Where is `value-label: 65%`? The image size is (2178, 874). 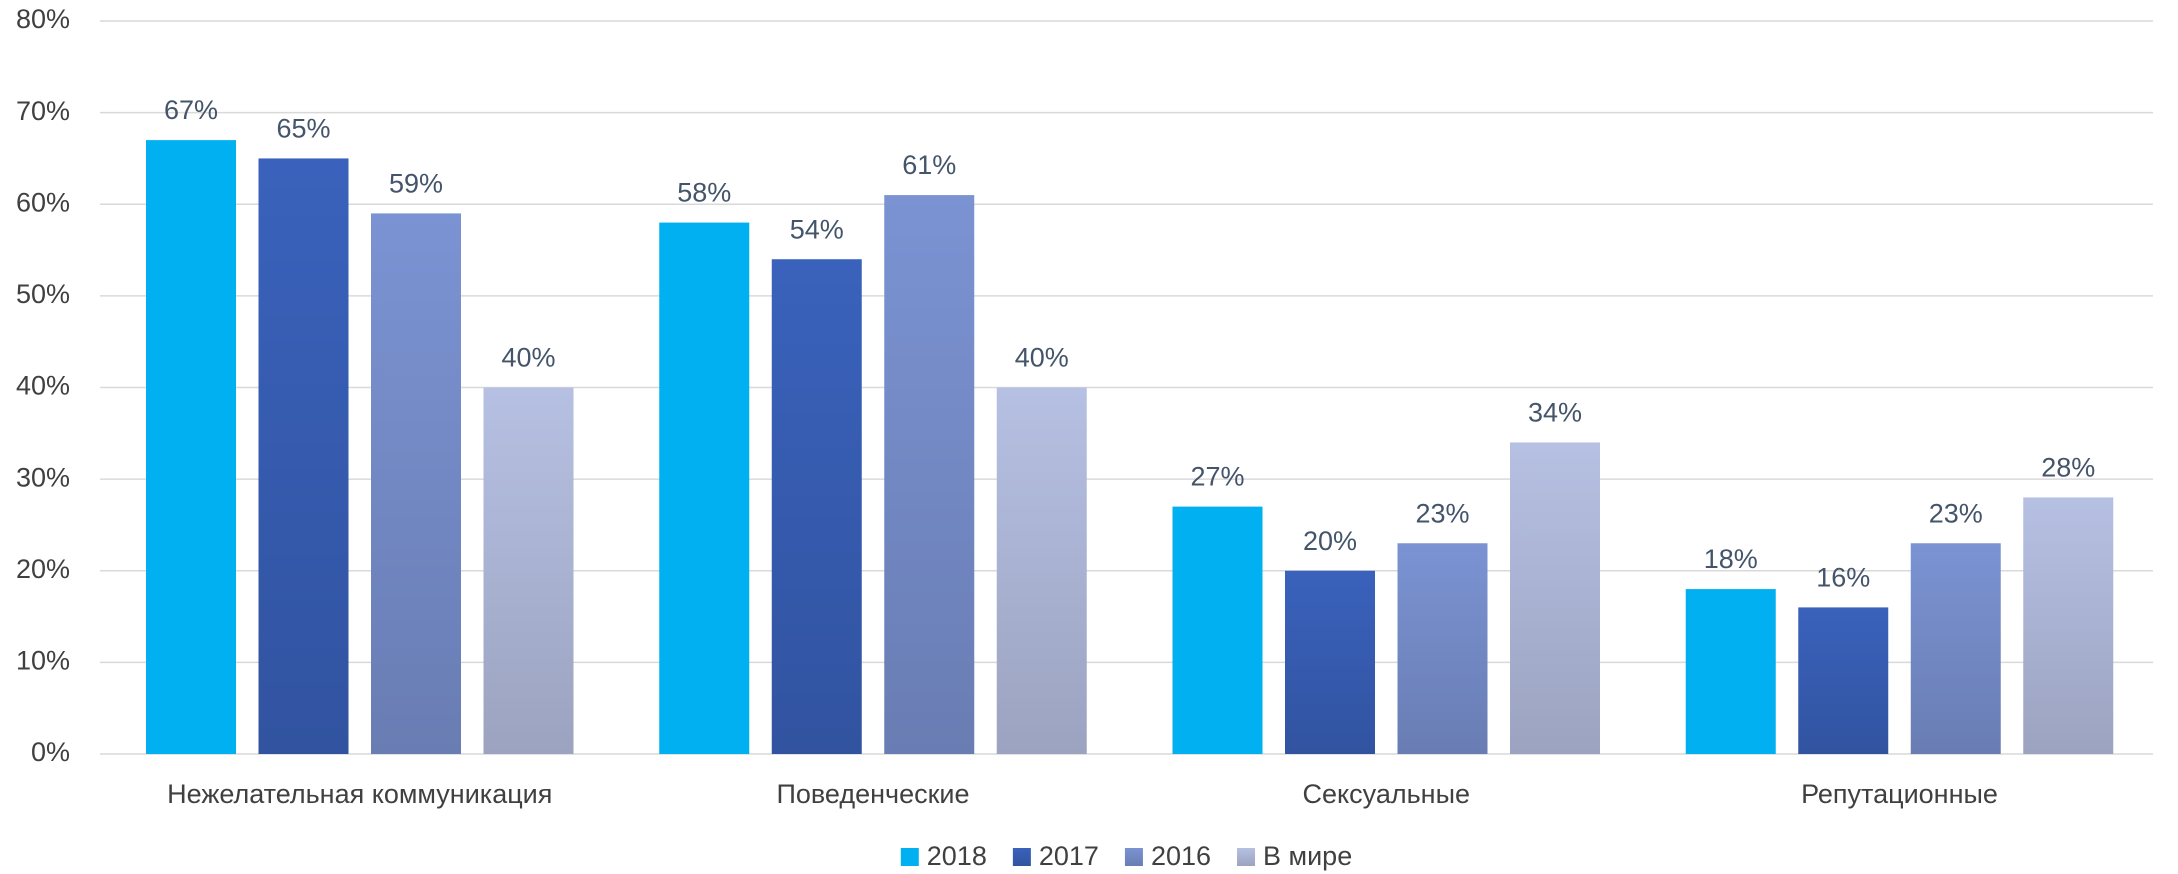 value-label: 65% is located at coordinates (303, 129).